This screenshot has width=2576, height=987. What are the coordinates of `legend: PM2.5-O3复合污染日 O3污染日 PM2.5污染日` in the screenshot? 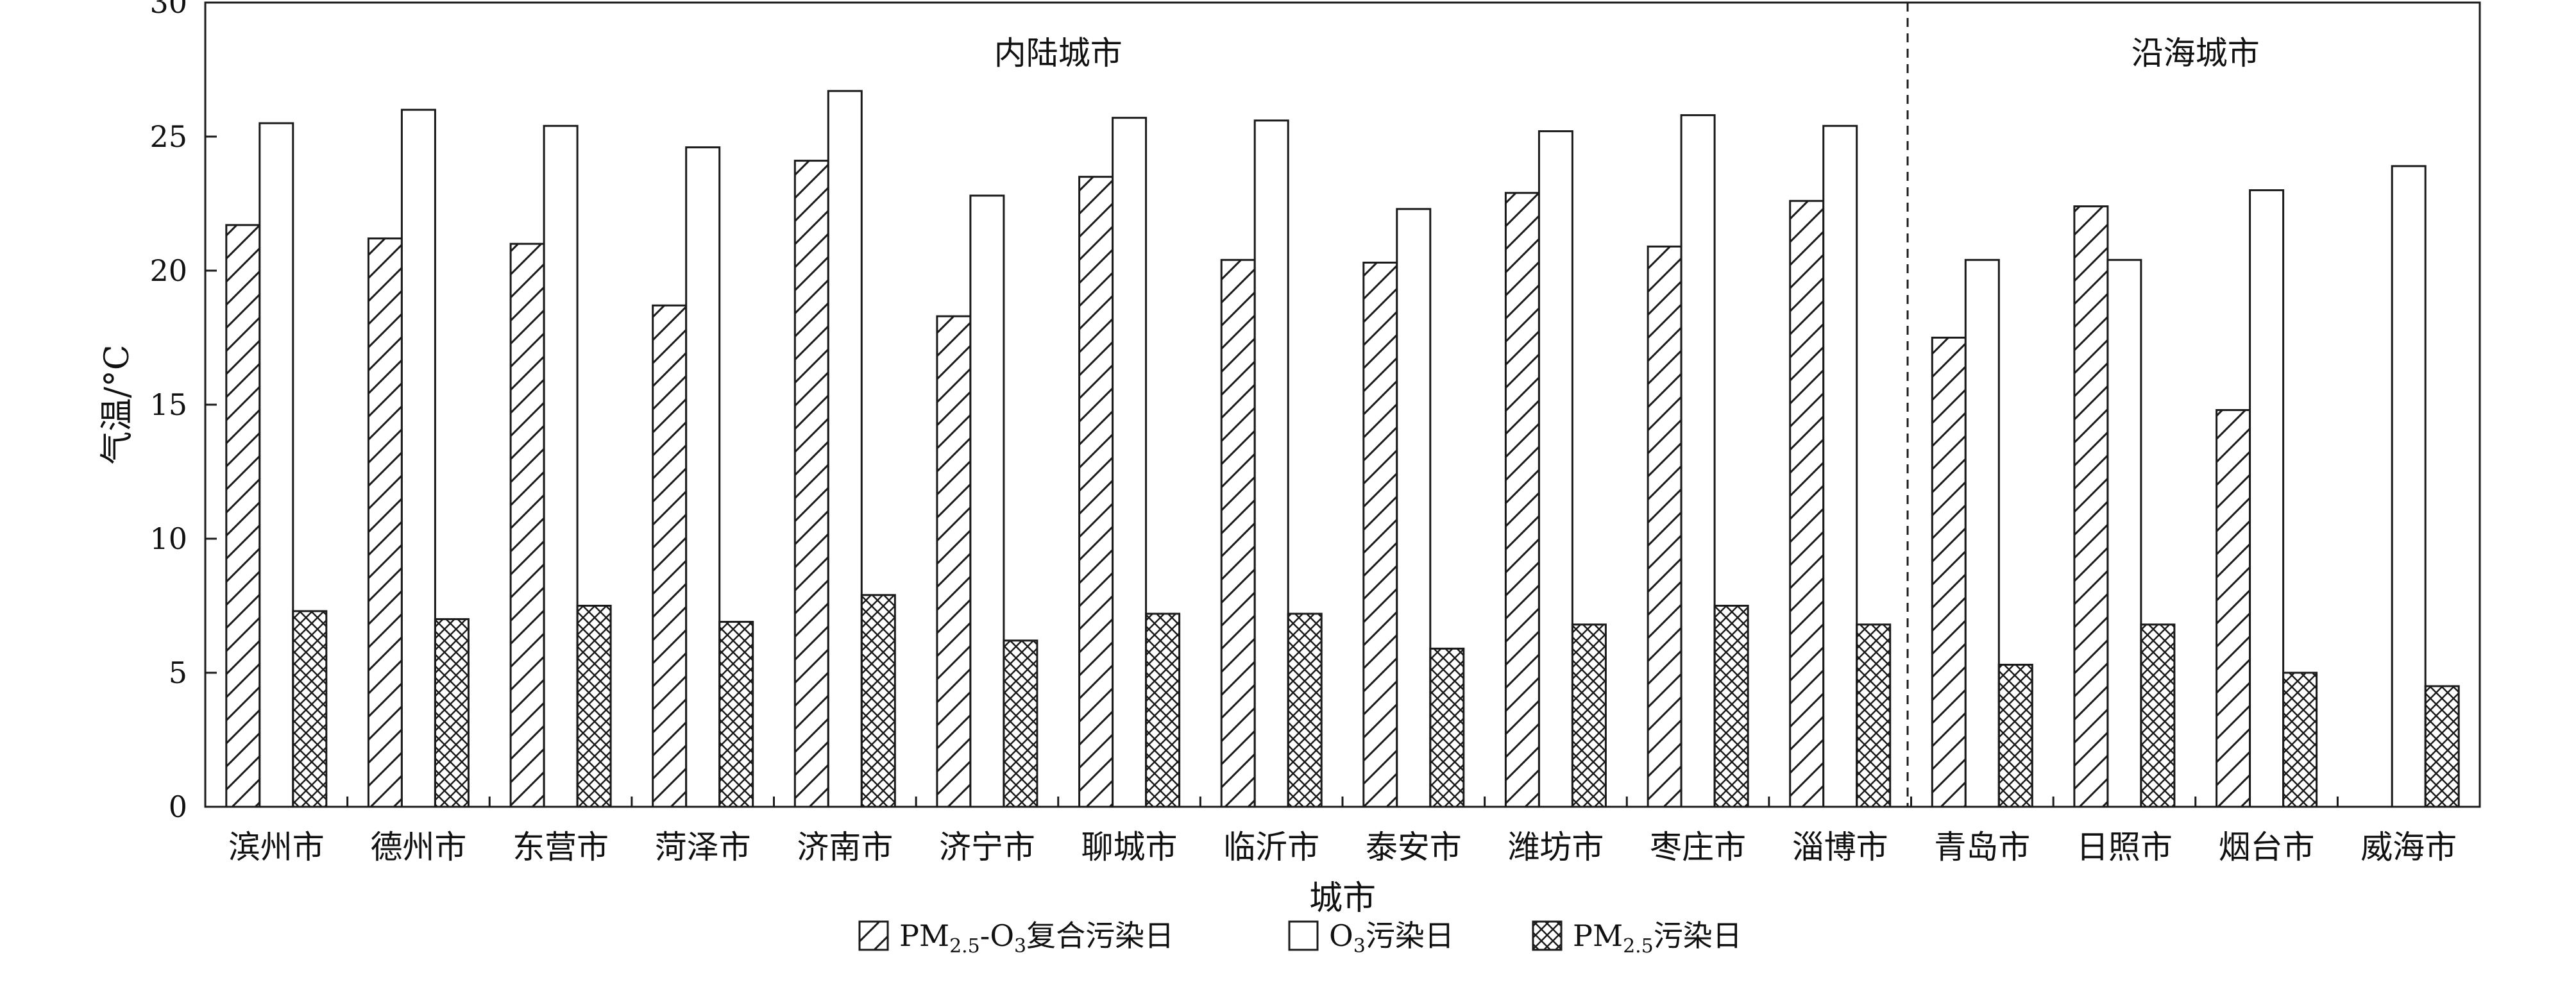 It's located at (1300, 938).